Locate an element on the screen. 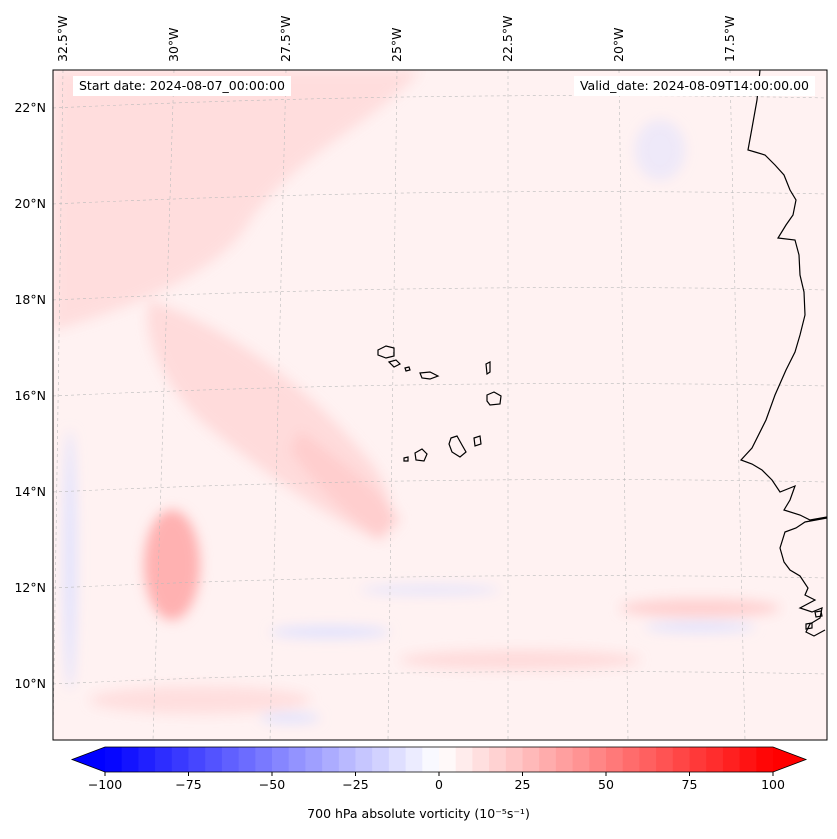 The height and width of the screenshot is (839, 837). colorbar-title: 700 hPa absolute vorticity (10⁻⁵s⁻¹) is located at coordinates (418, 813).